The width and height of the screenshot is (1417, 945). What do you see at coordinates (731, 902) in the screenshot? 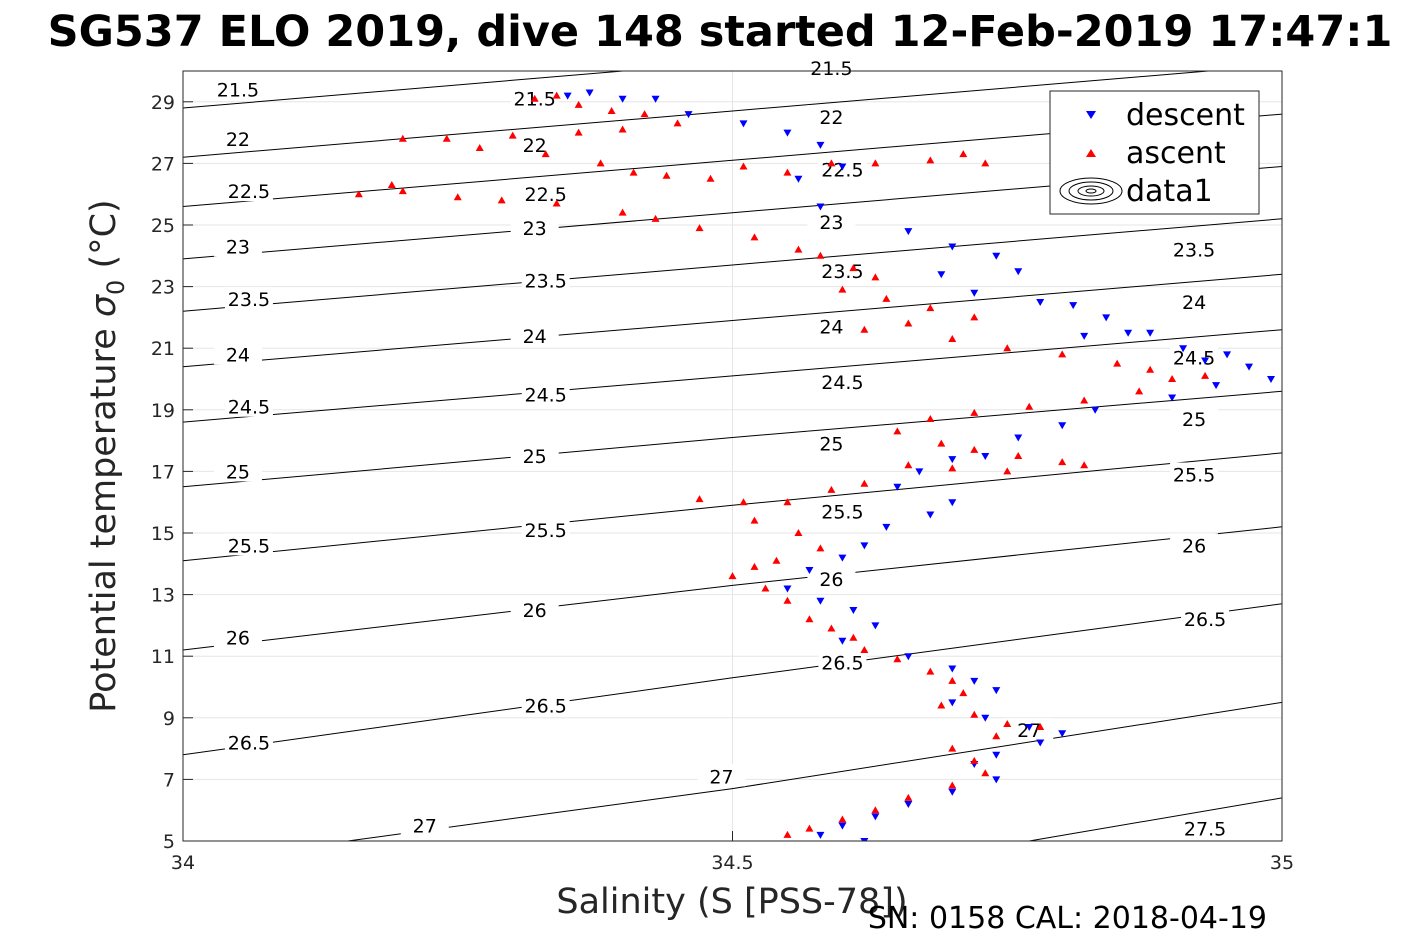
I see `x-axis-label: Salinity (S [PSS-78])` at bounding box center [731, 902].